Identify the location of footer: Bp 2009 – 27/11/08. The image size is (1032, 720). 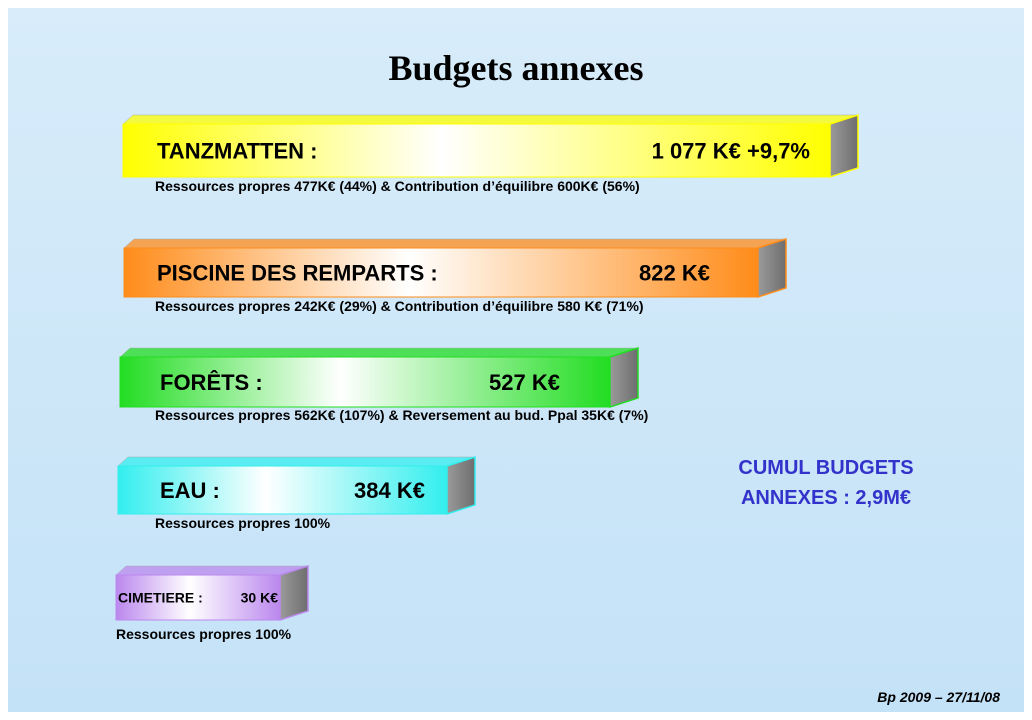
(938, 697).